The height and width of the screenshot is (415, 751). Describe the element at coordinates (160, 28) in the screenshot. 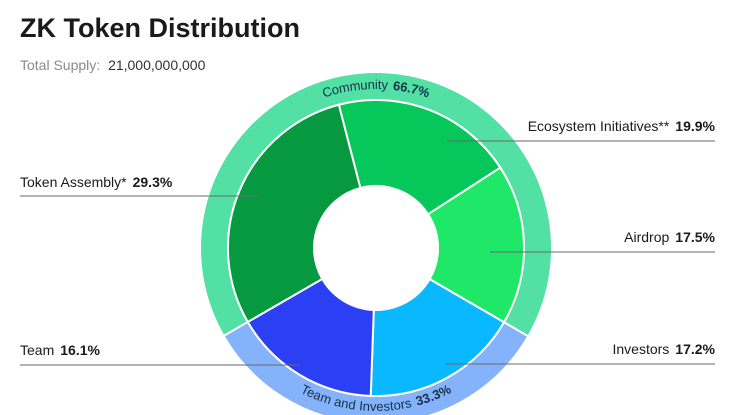

I see `chart-title: ZK Token Distribution` at that location.